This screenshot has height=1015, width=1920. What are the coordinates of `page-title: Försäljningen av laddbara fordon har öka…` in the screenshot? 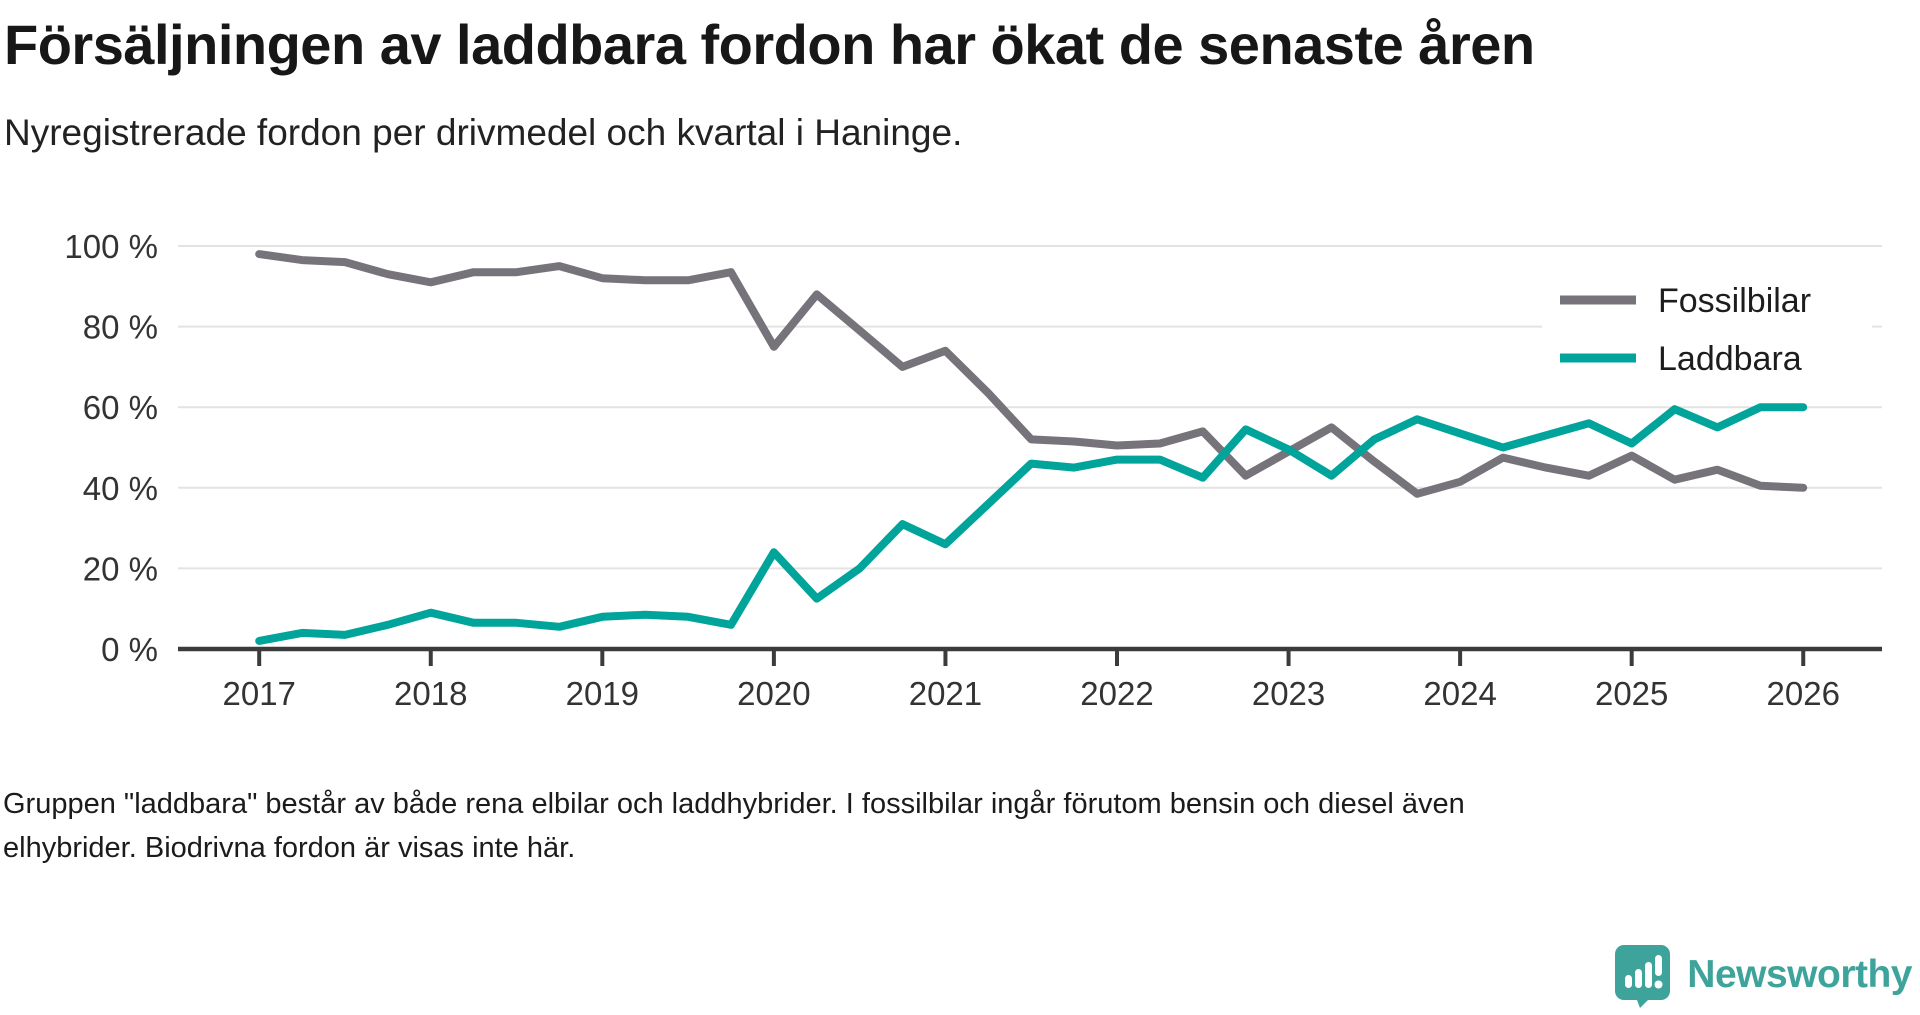 It's located at (769, 44).